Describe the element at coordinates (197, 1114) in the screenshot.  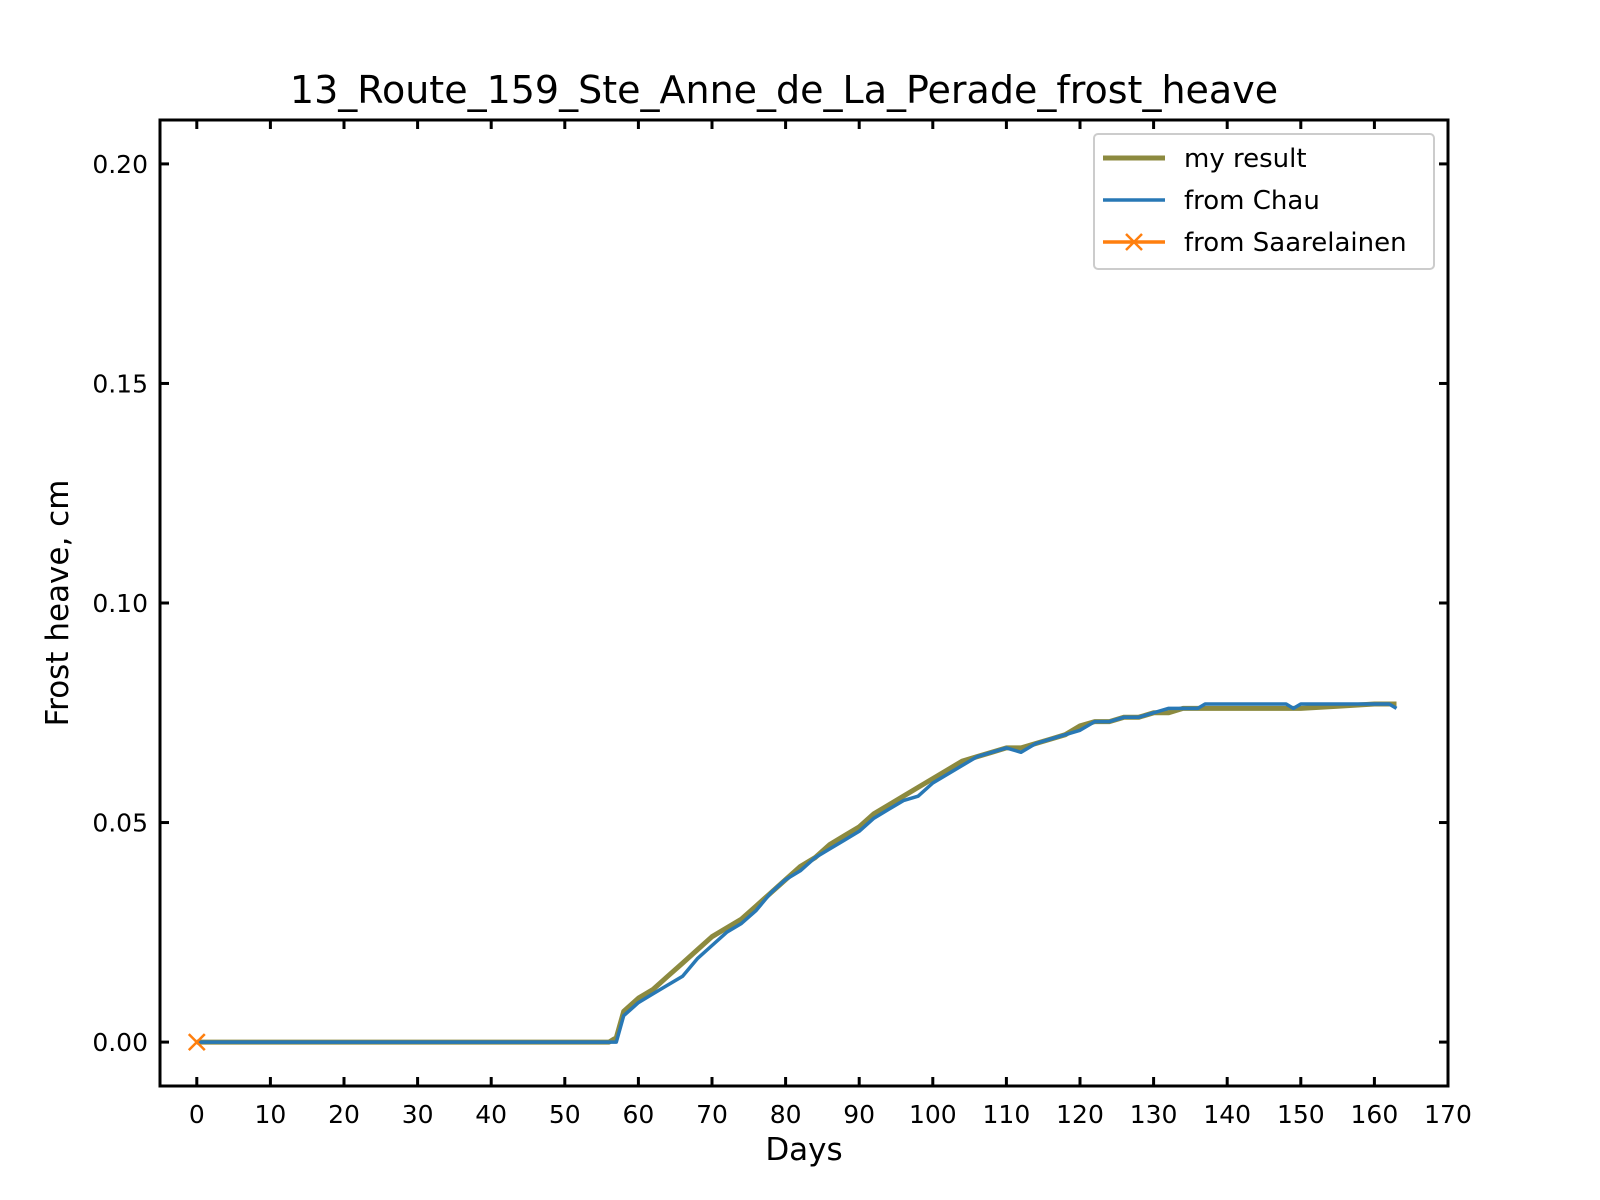
I see `x-tick-label: 0` at that location.